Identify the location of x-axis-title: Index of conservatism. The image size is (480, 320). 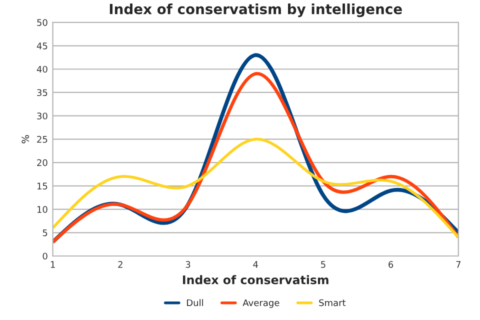
(255, 279).